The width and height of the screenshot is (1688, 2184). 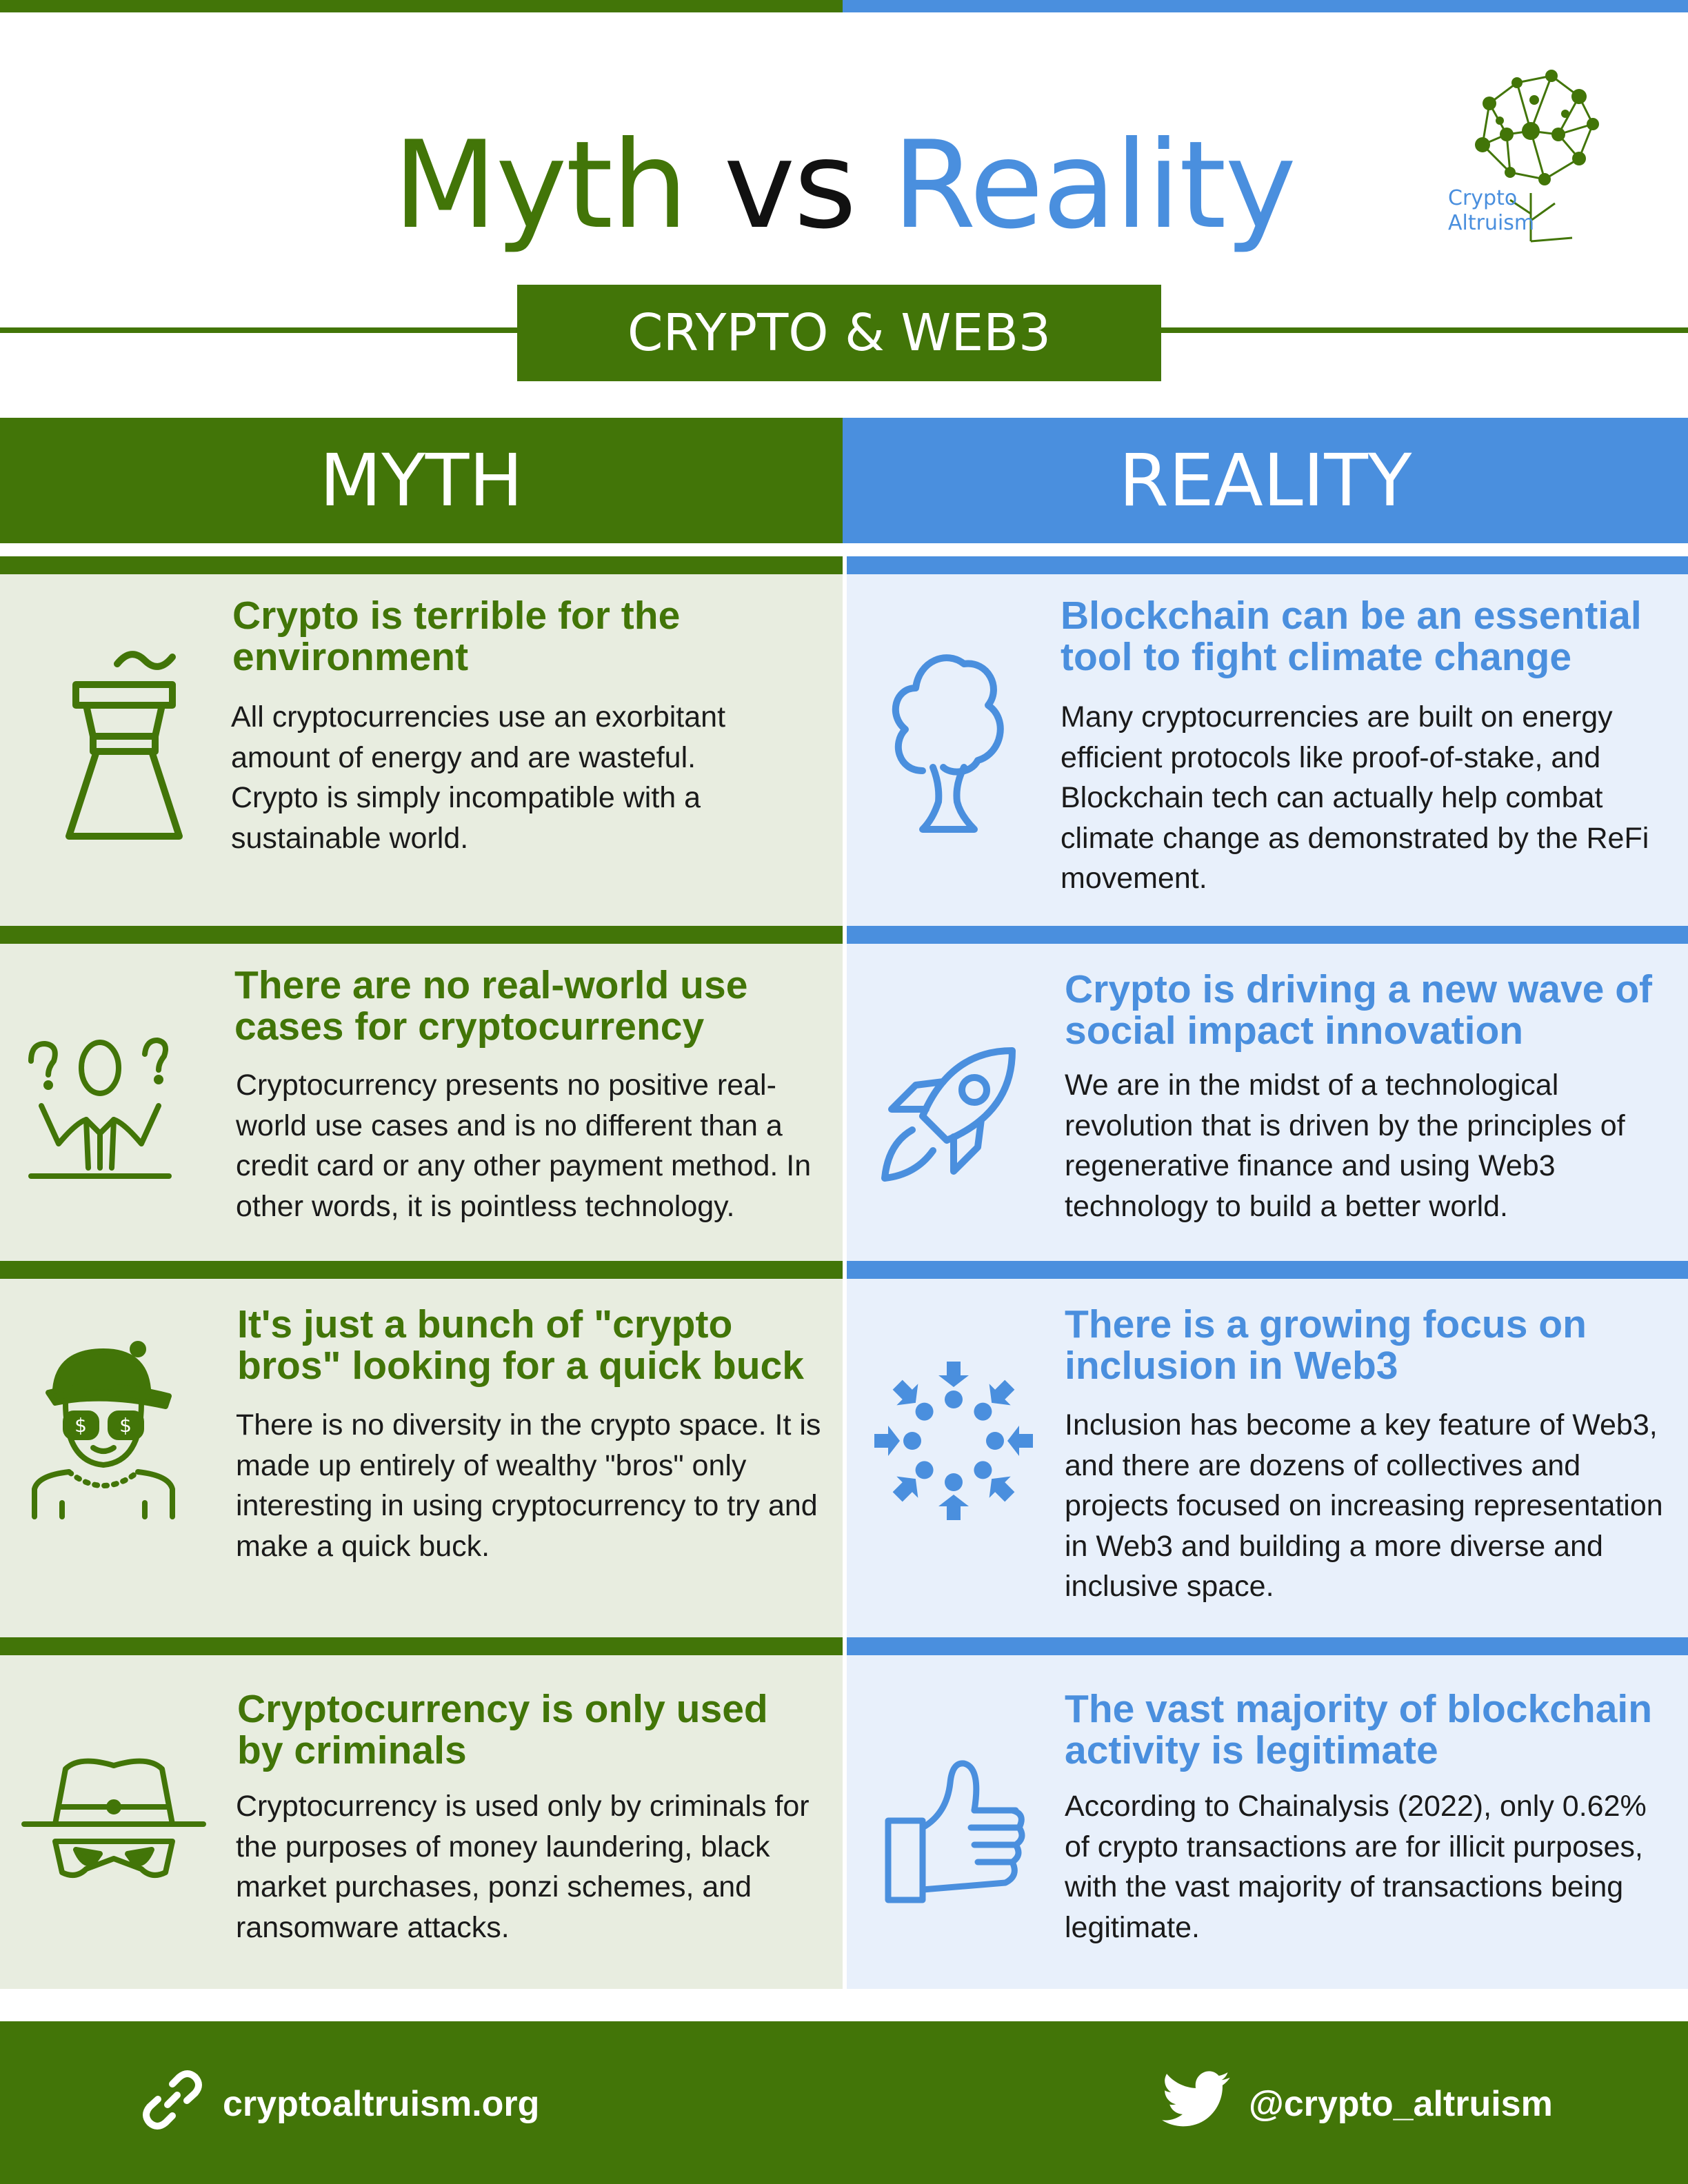 I want to click on subtitle-box: CRYPTO & WEB3, so click(x=839, y=333).